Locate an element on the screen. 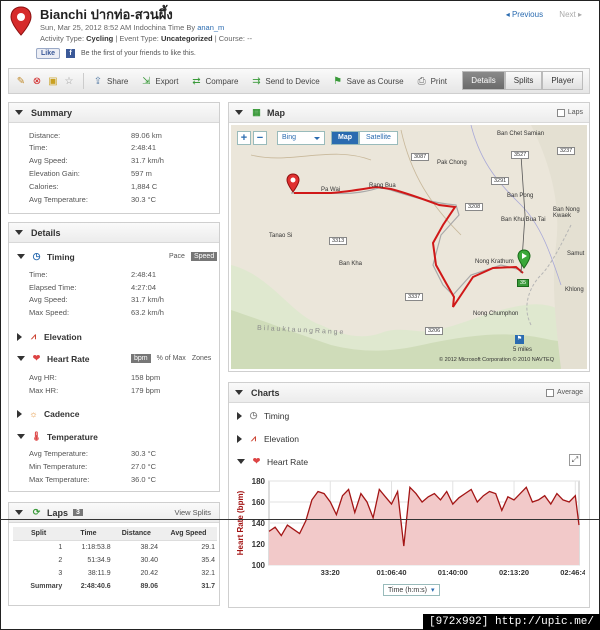  timing-section-toggle: ◷ Timing is located at coordinates (46, 256).